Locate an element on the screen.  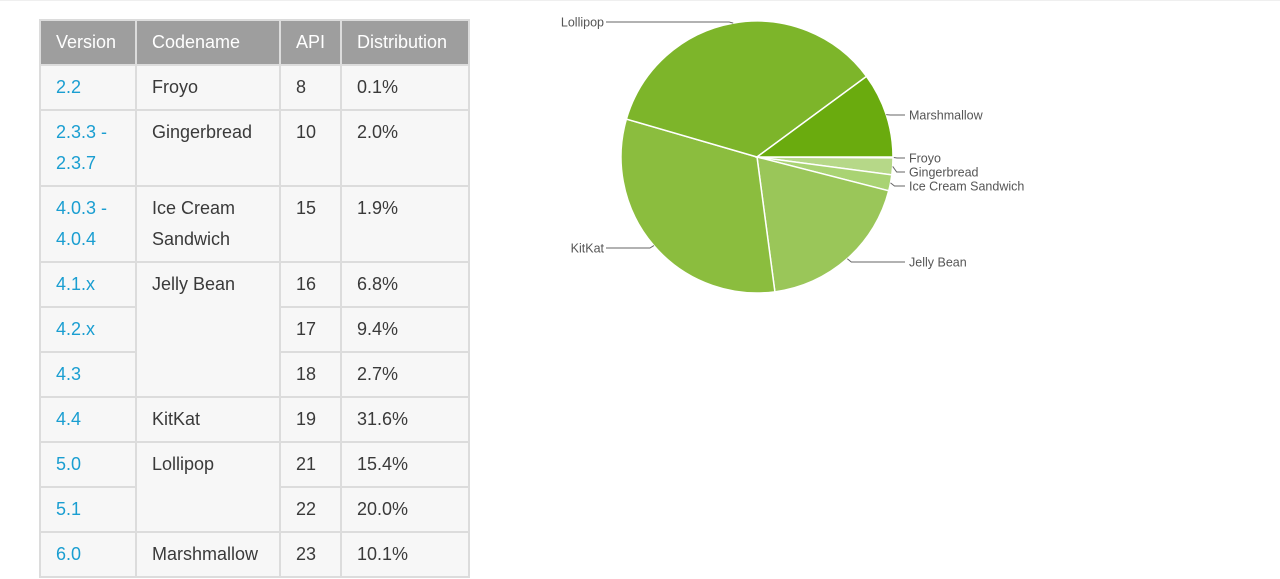
distribution-cell: 6.8% is located at coordinates (405, 284).